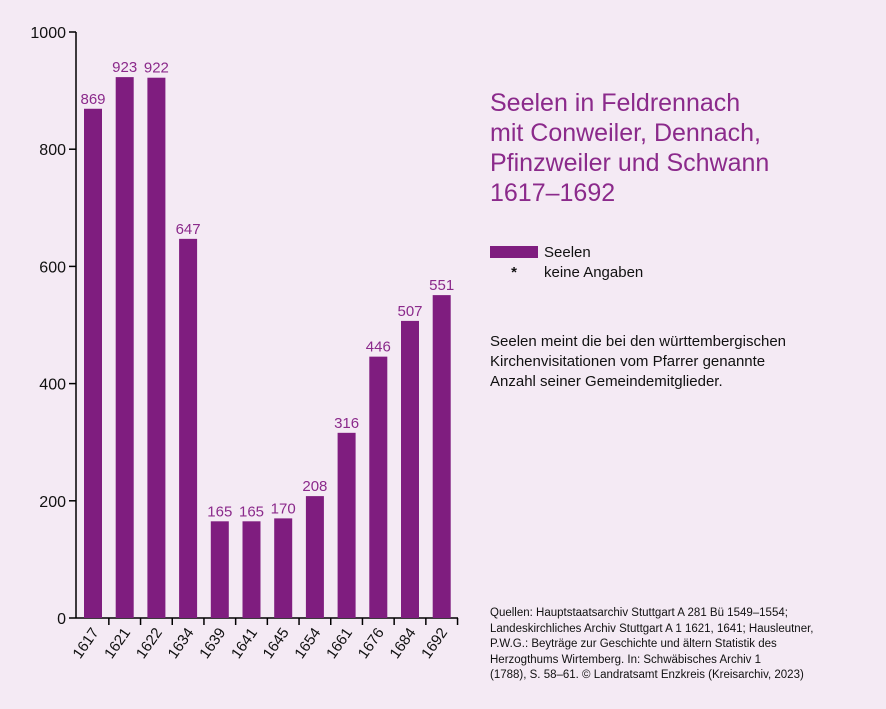  Describe the element at coordinates (625, 133) in the screenshot. I see `title-line-2: mit Conweiler, Dennach,` at that location.